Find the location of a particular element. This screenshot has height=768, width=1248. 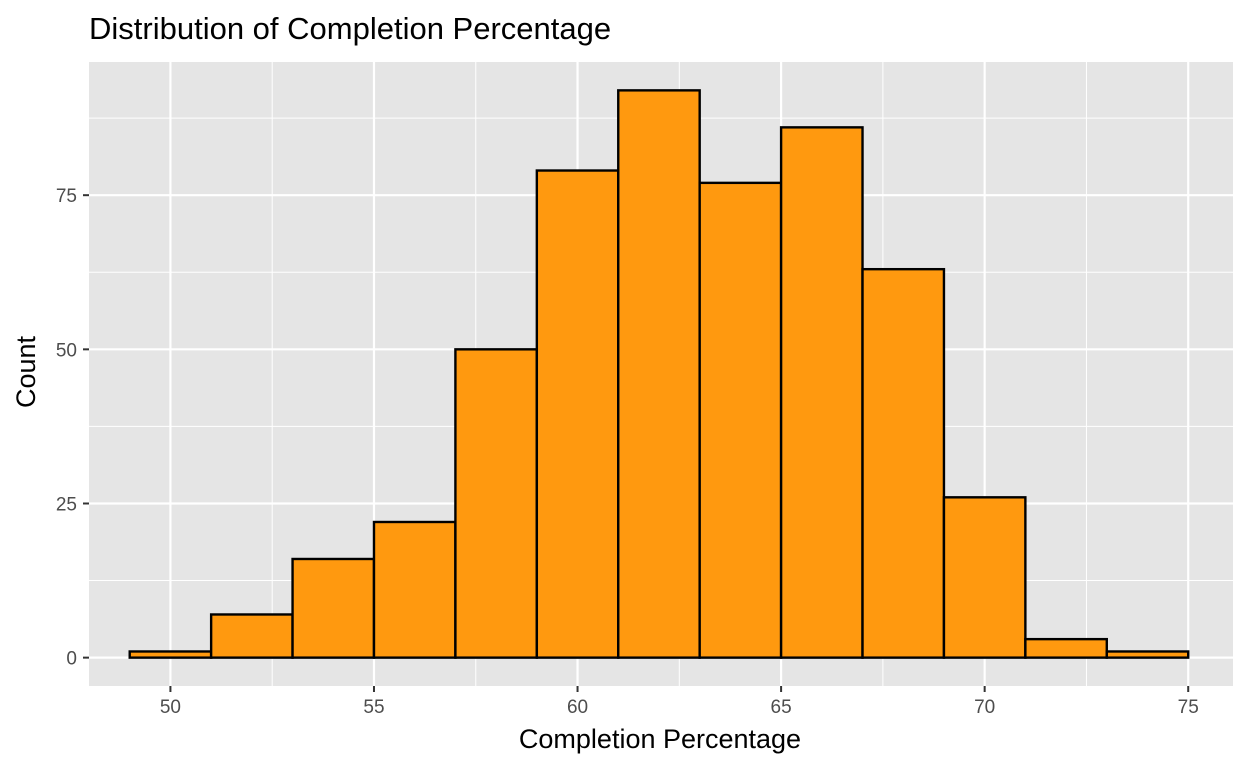

chart-title: Distribution of Completion Percentage is located at coordinates (350, 28).